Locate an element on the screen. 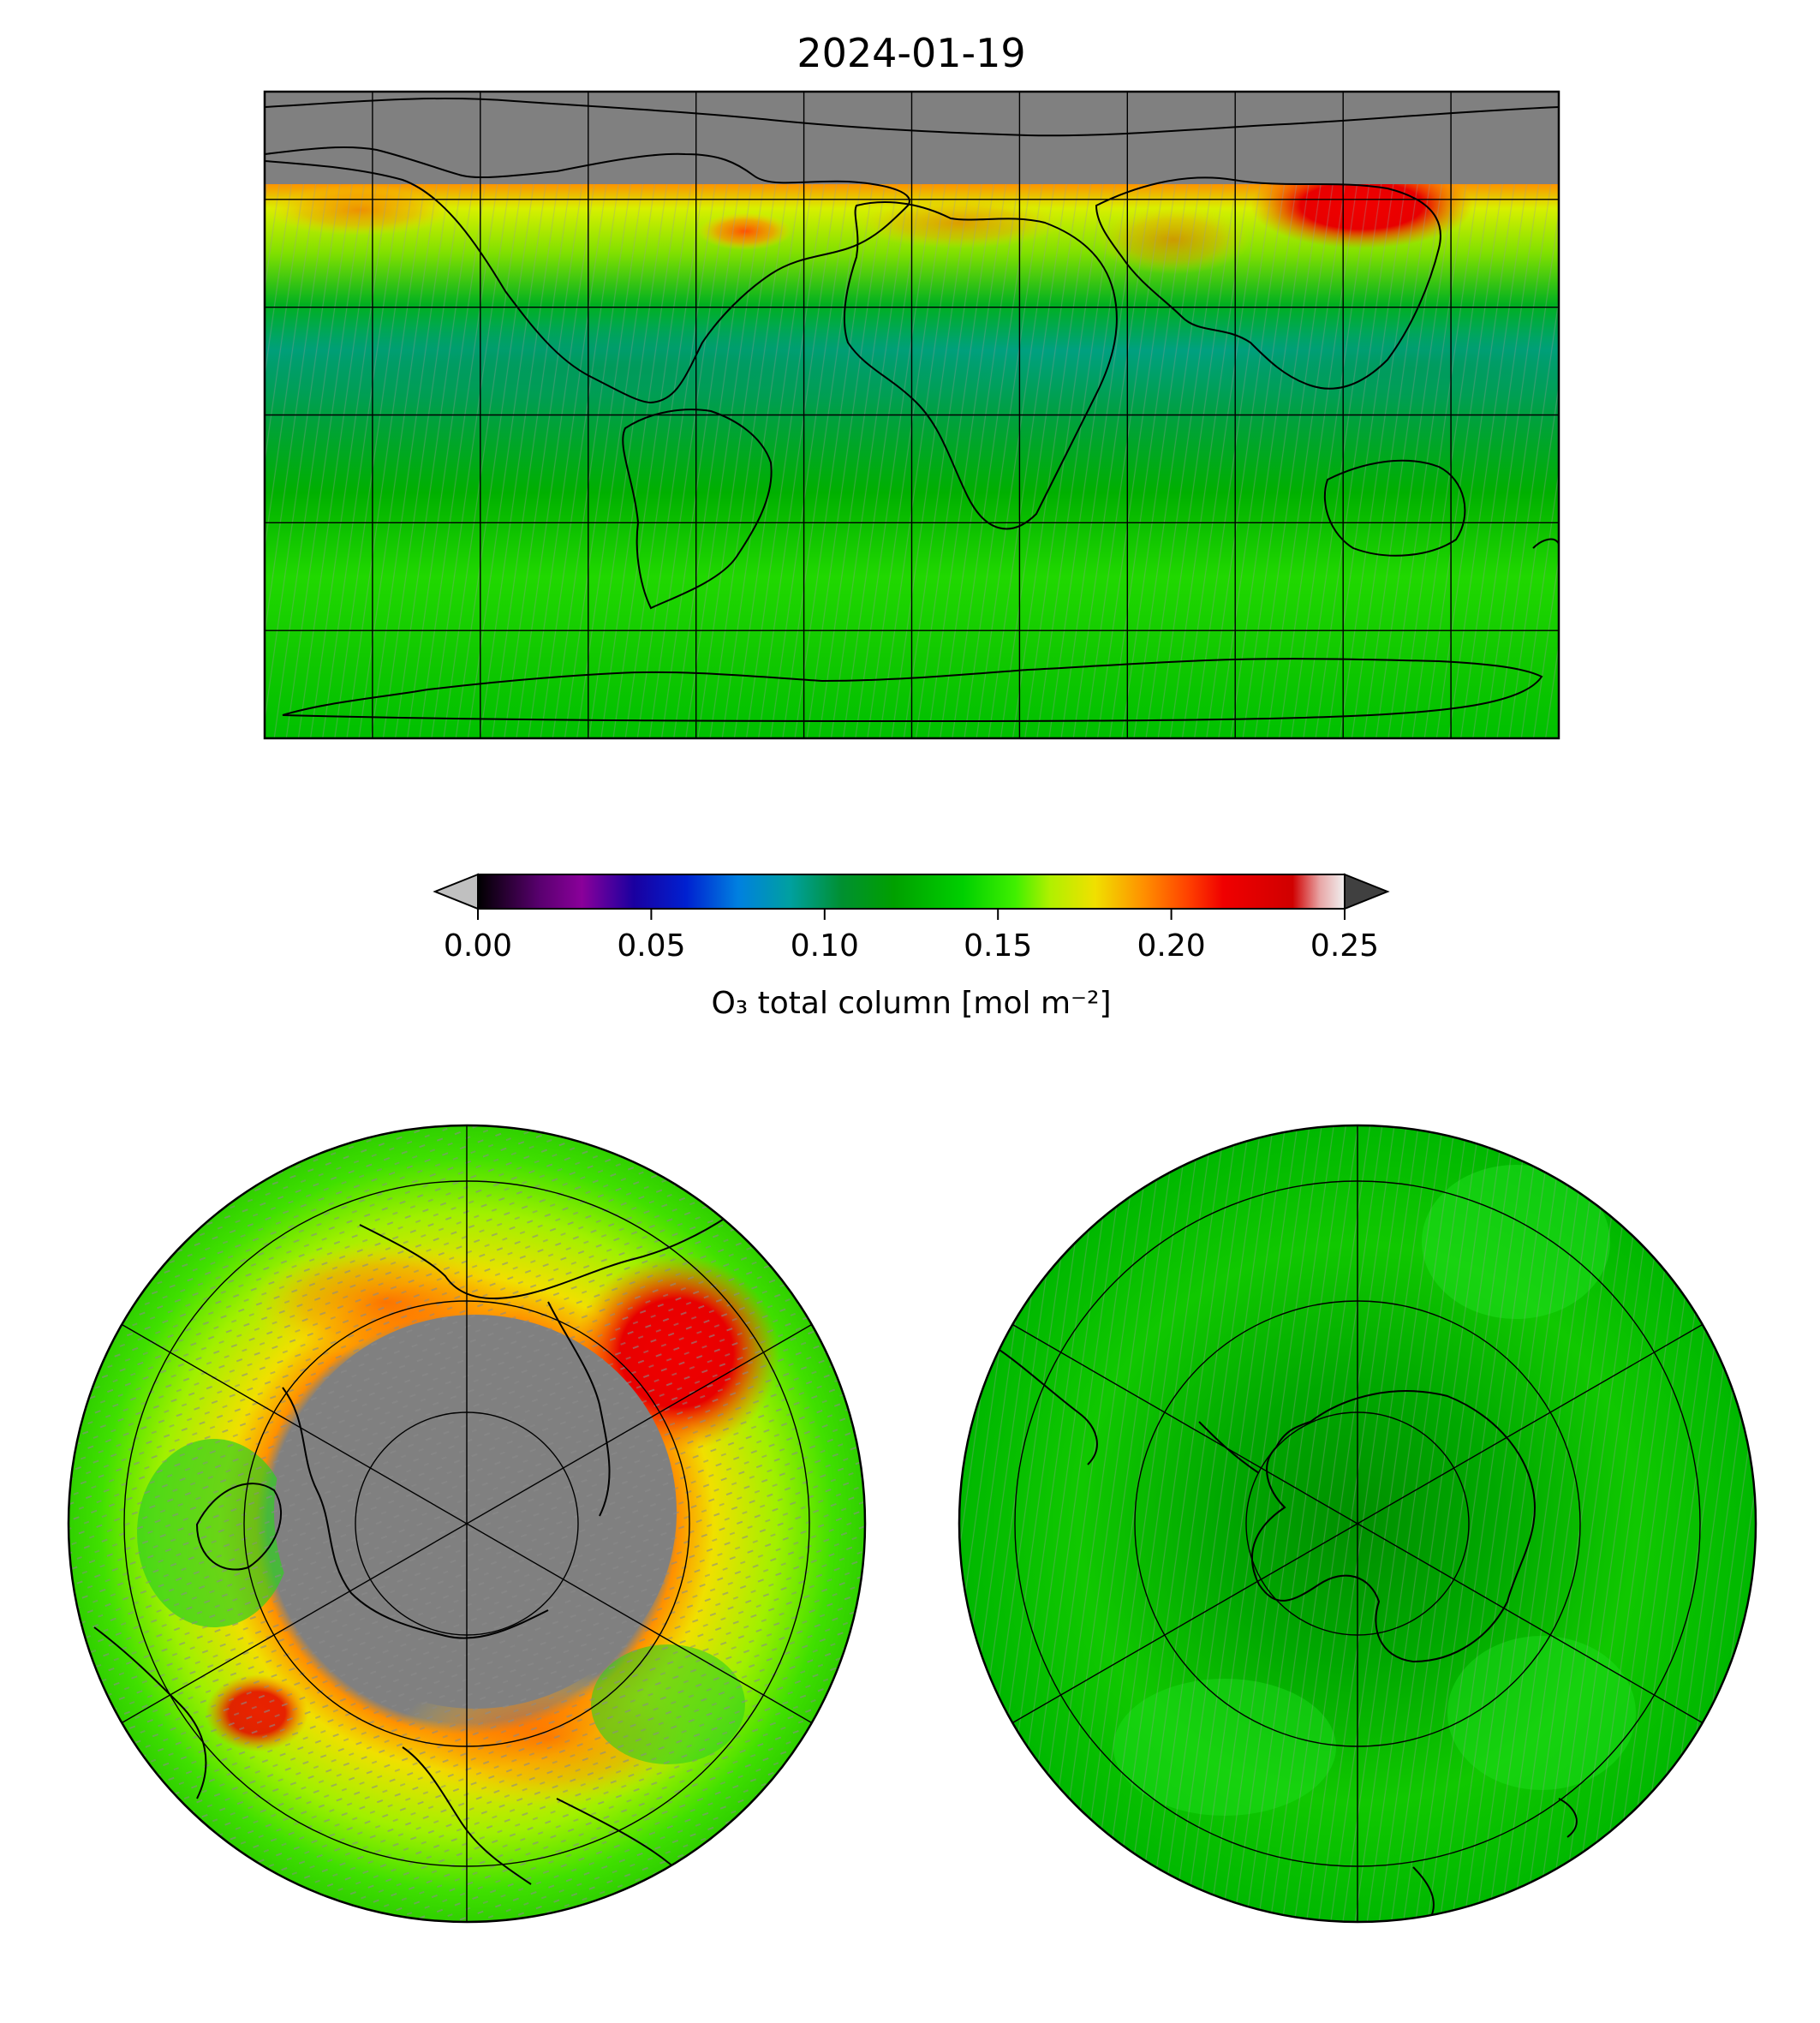  colorbar-tick-label: 0.05 is located at coordinates (651, 946).